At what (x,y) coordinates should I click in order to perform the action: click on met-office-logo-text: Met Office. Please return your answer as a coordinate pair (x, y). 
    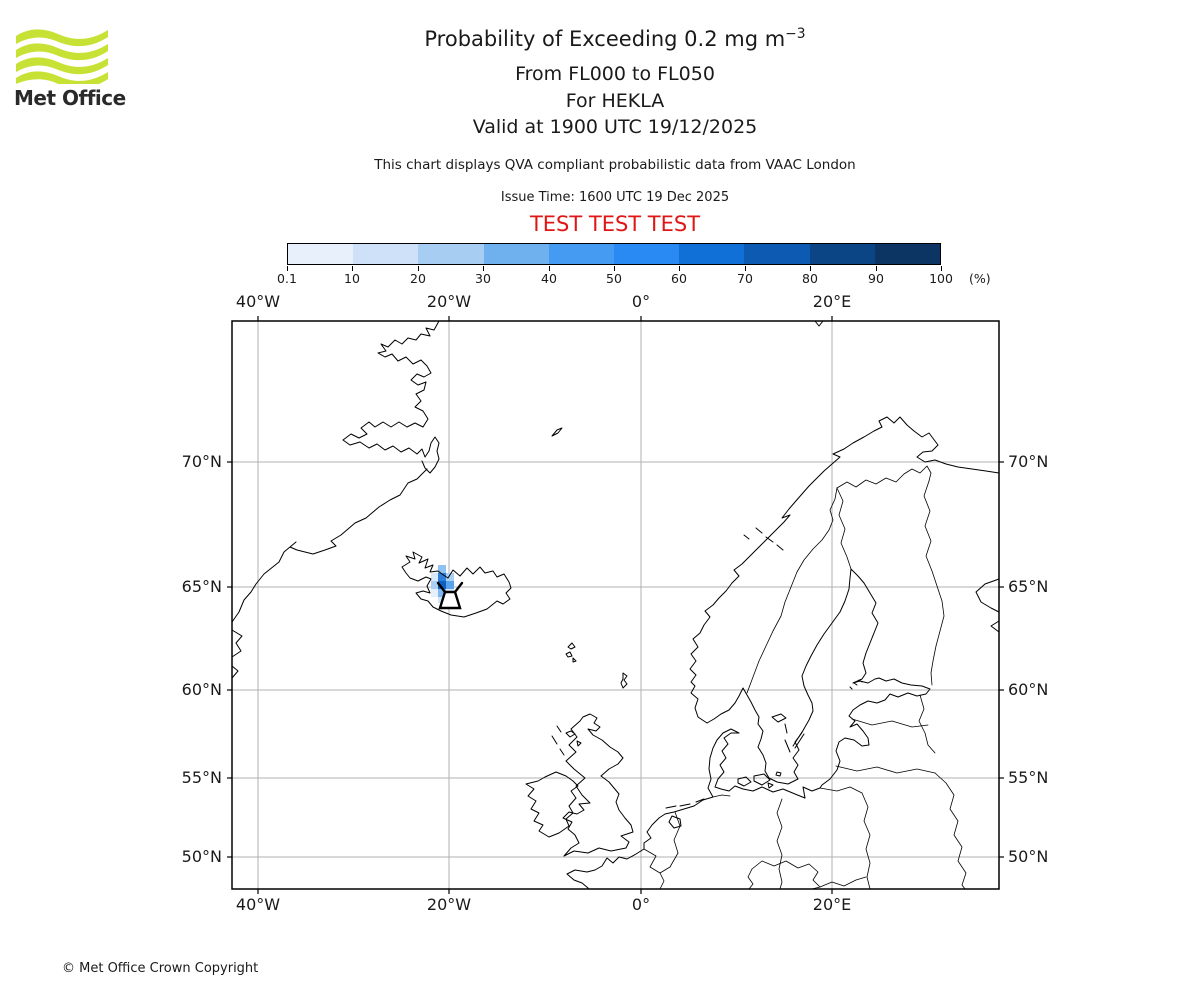
    Looking at the image, I should click on (70, 98).